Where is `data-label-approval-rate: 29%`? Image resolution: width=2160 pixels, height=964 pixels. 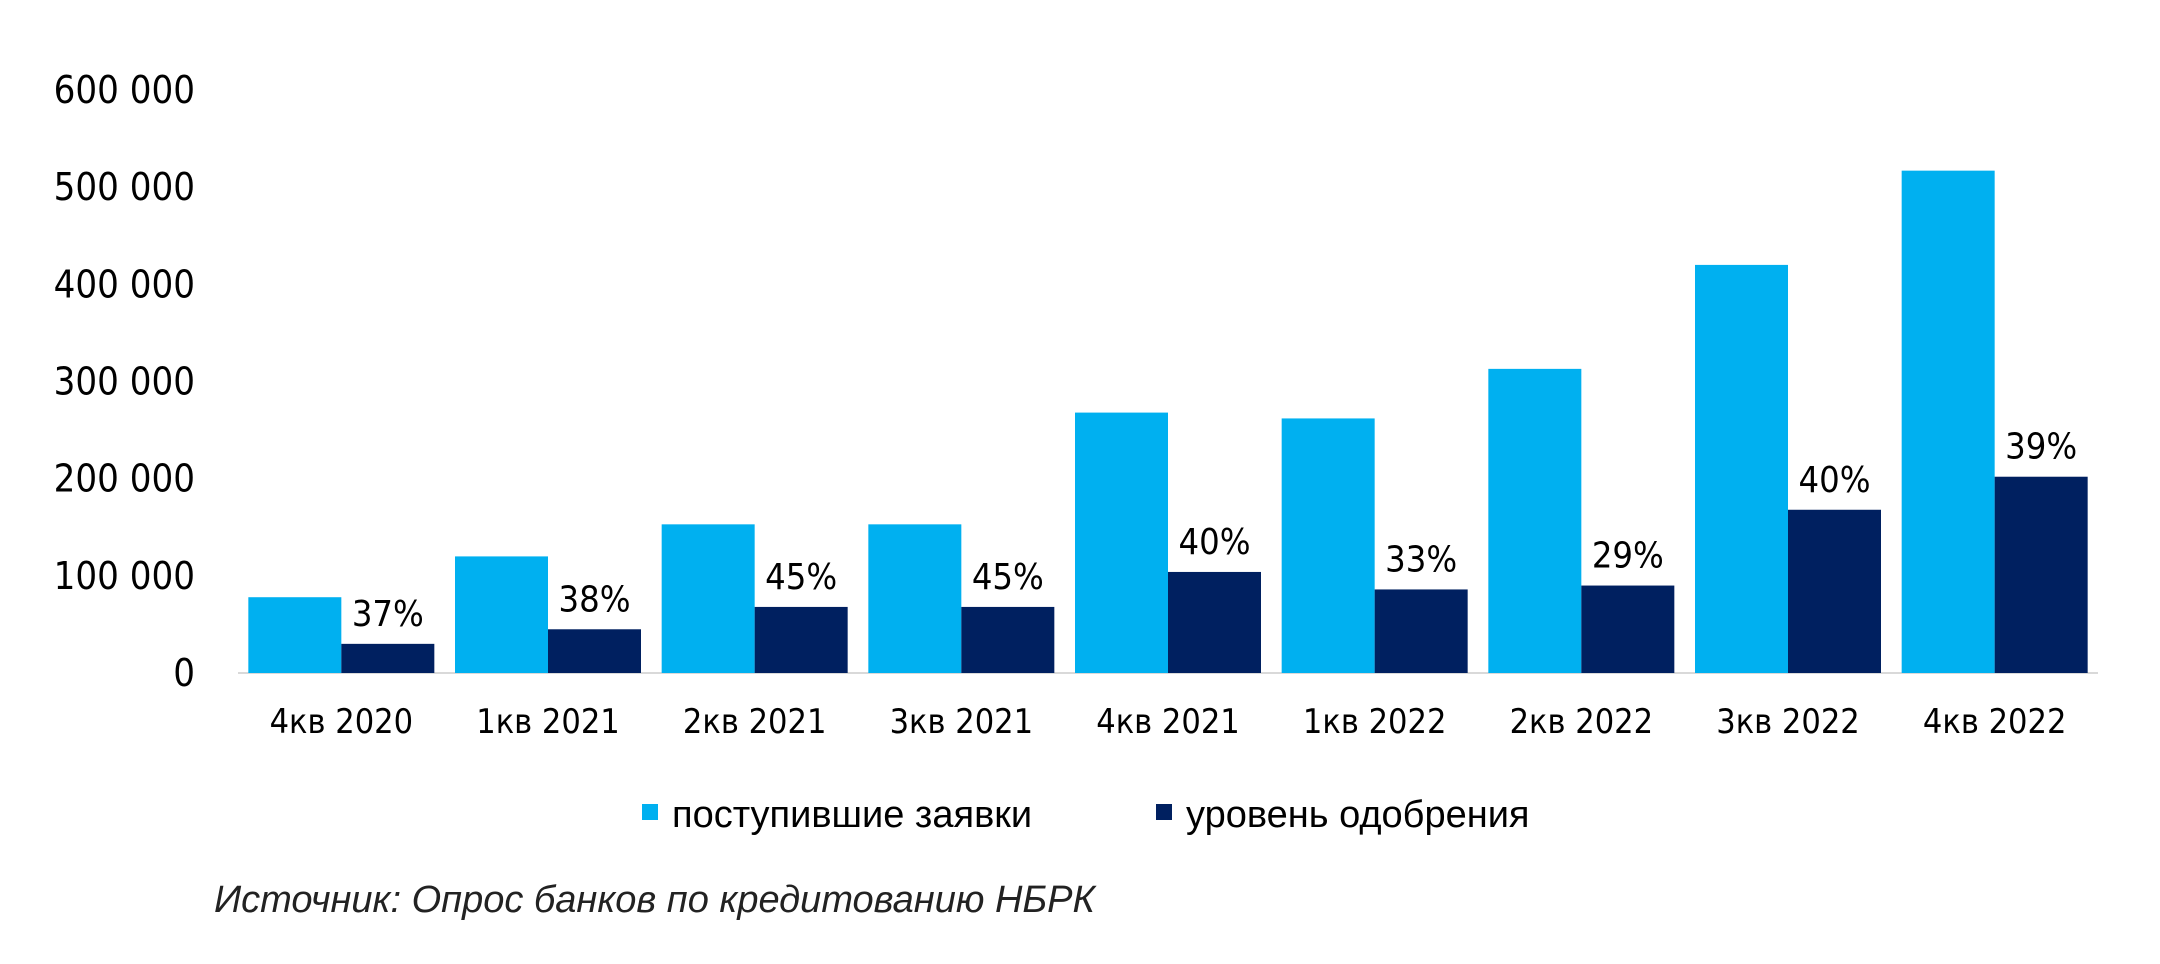
data-label-approval-rate: 29% is located at coordinates (1628, 556).